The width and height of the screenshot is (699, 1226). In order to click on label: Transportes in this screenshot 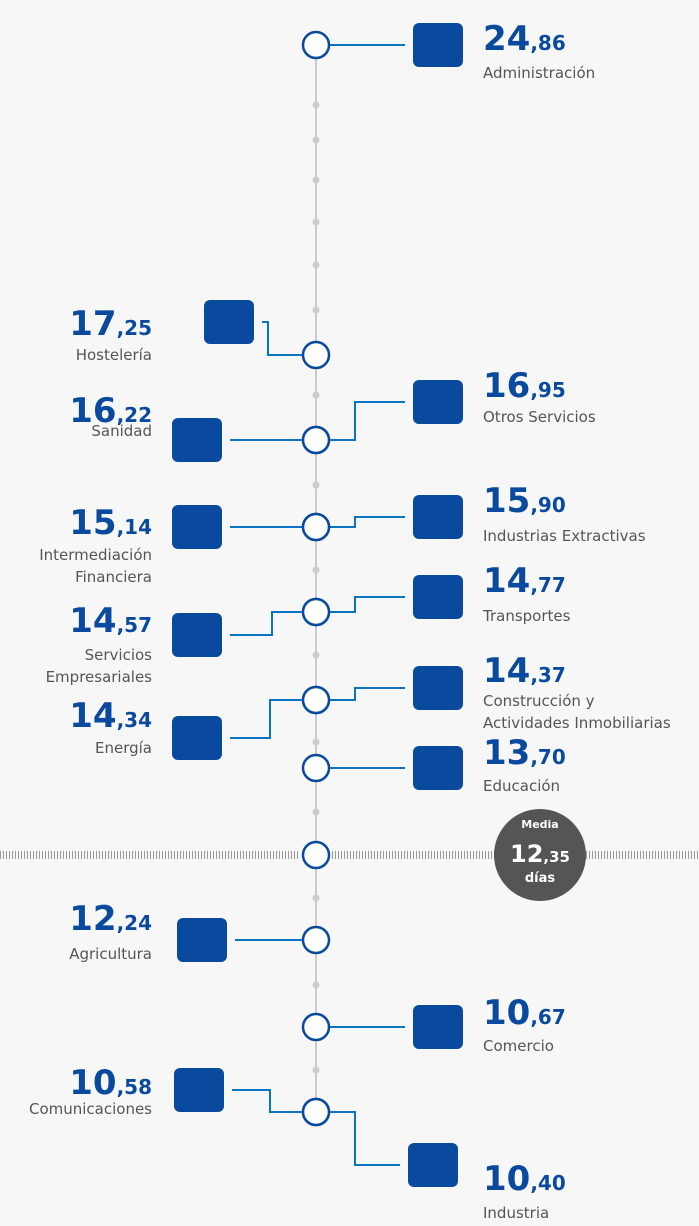, I will do `click(526, 616)`.